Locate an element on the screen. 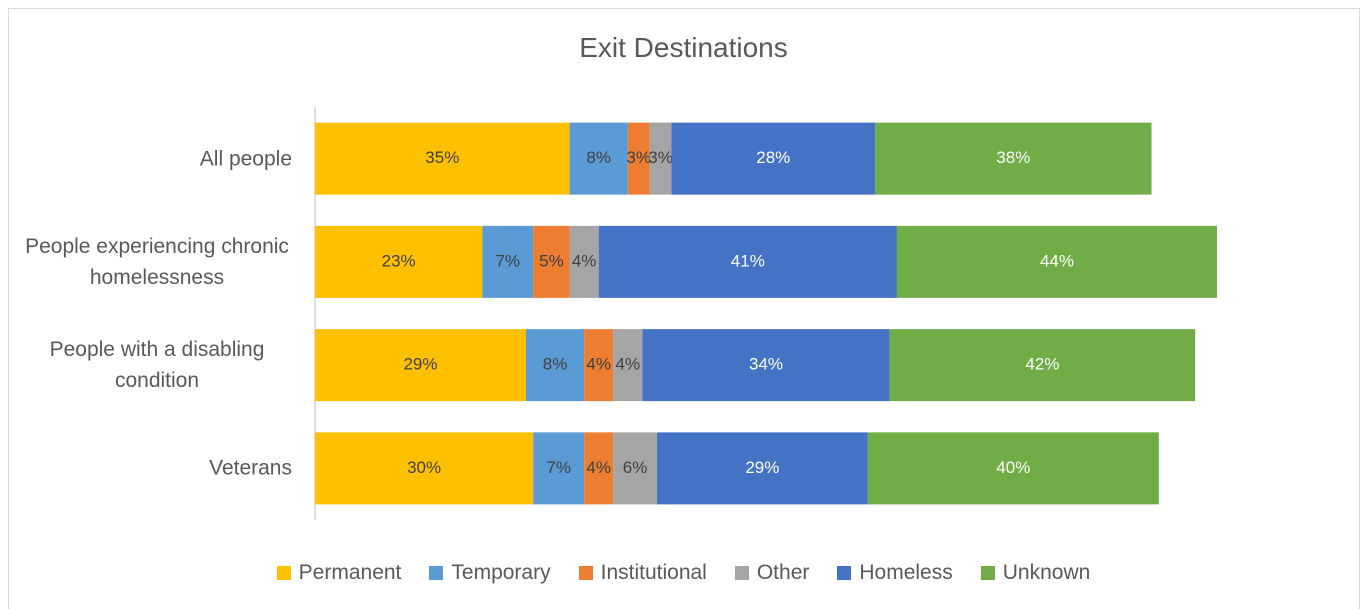 This screenshot has width=1367, height=609. category-label: All people is located at coordinates (245, 159).